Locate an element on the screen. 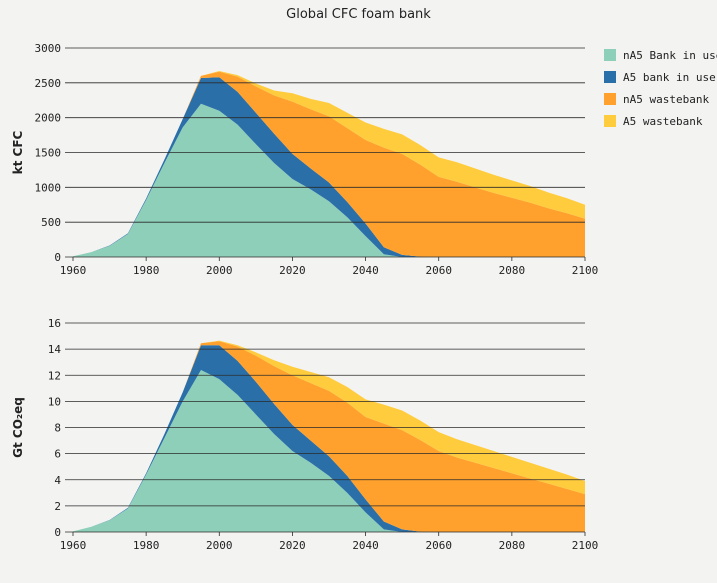 Image resolution: width=717 pixels, height=583 pixels. y-tick-label: 4 is located at coordinates (57, 480).